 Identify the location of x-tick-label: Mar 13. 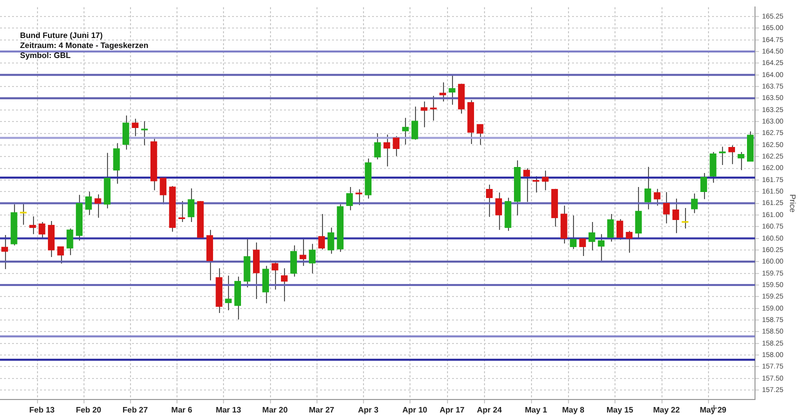
(229, 409).